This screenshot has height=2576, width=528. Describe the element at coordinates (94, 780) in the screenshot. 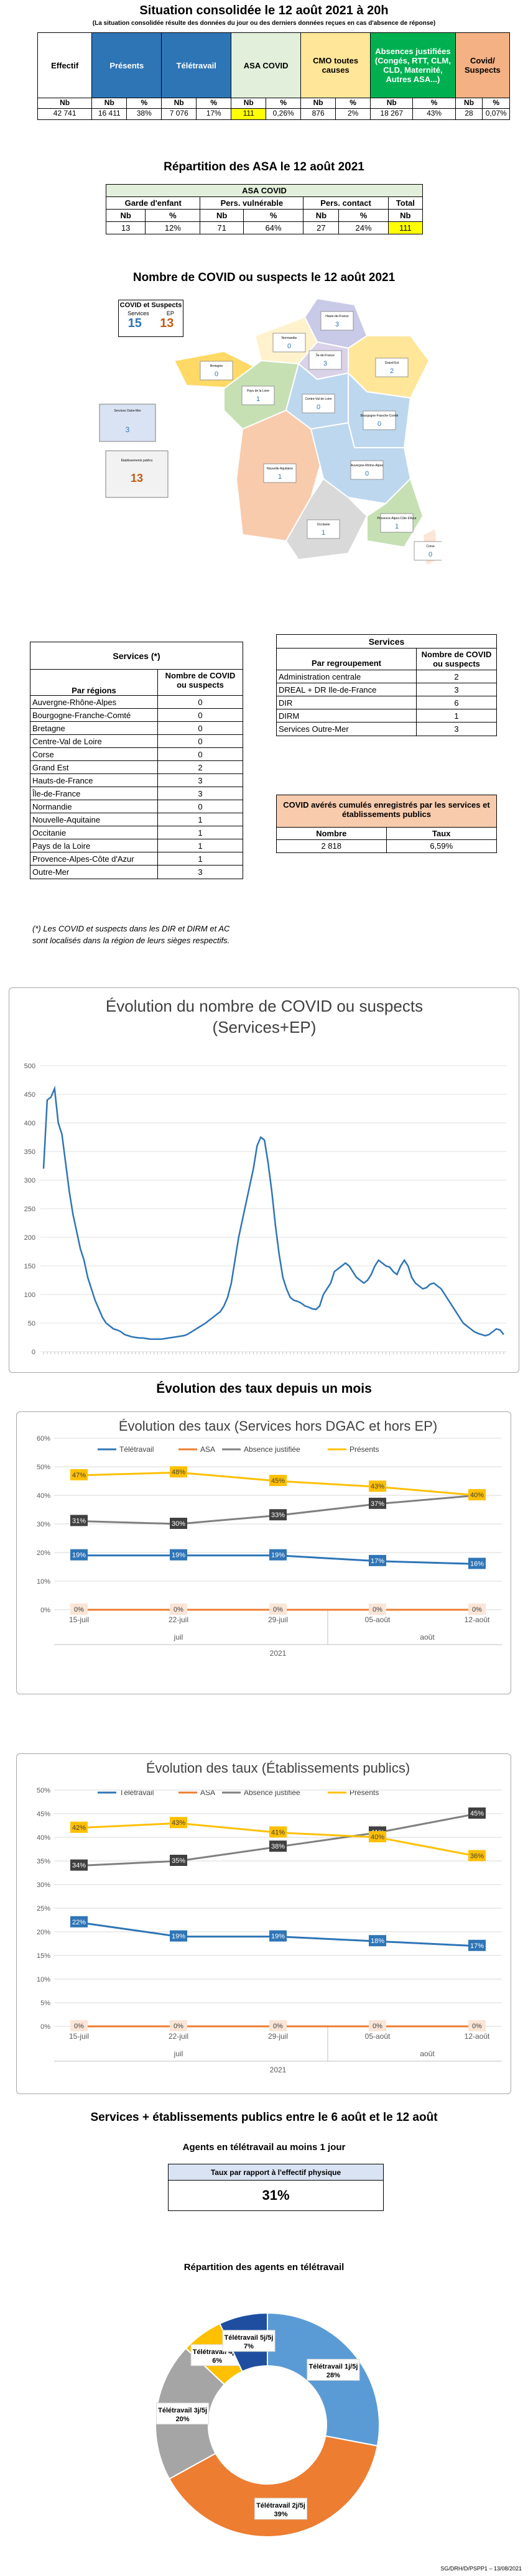

I see `region-name: Hauts-de-France` at that location.